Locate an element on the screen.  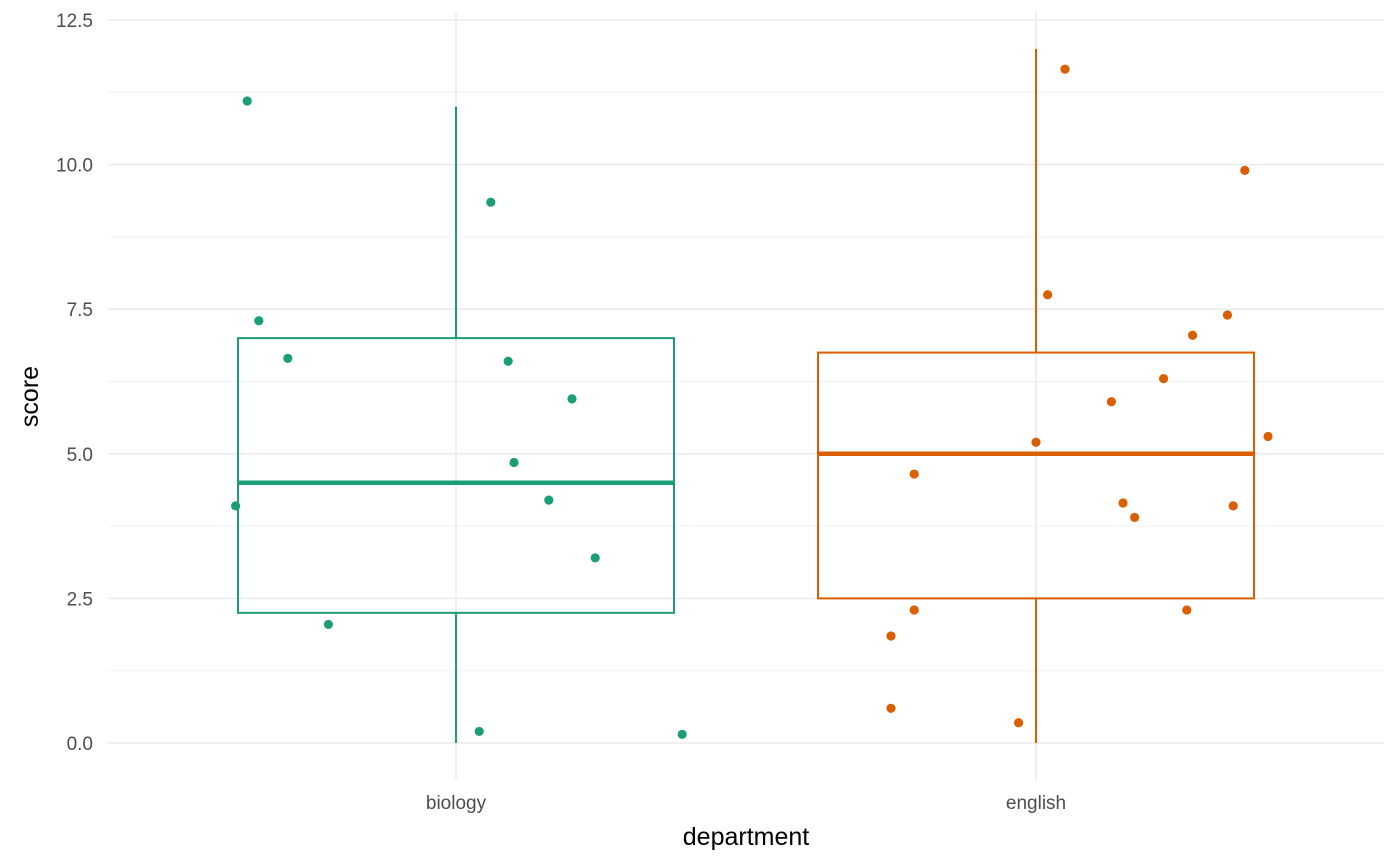
x-axis-ticks: biology english is located at coordinates (746, 803).